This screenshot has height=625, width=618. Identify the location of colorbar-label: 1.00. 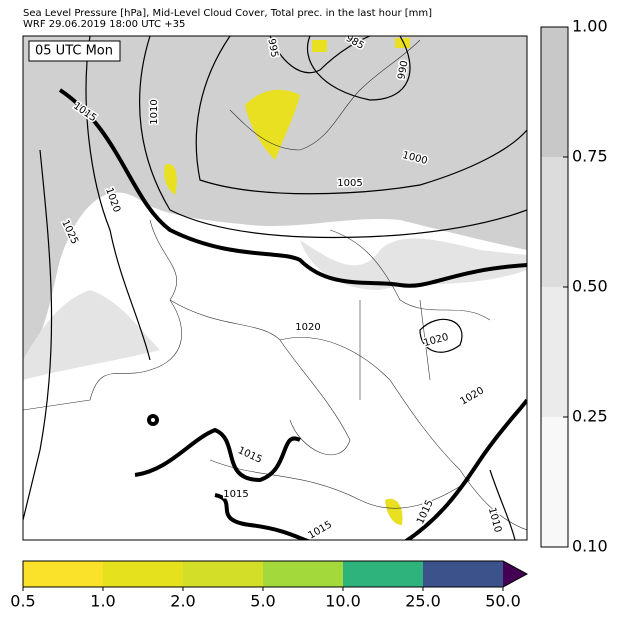
(590, 26).